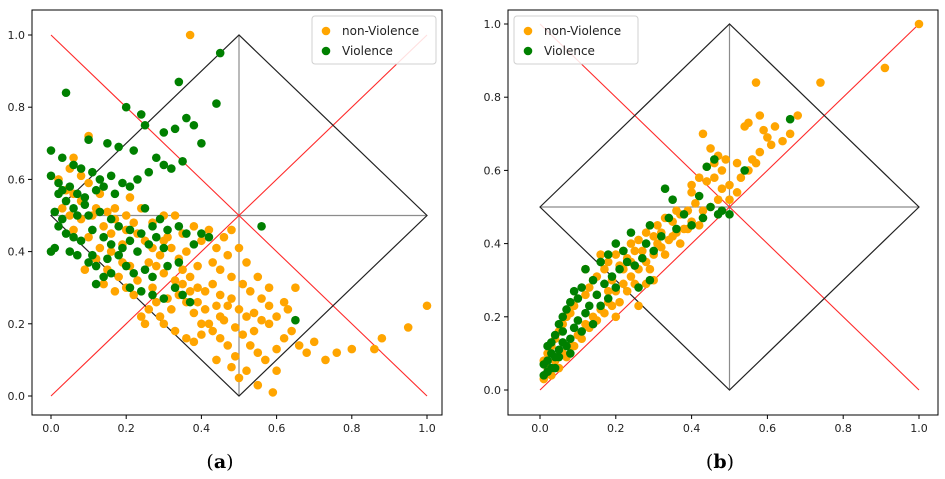 The height and width of the screenshot is (479, 945). Describe the element at coordinates (493, 170) in the screenshot. I see `y-tick-label: 0.6` at that location.